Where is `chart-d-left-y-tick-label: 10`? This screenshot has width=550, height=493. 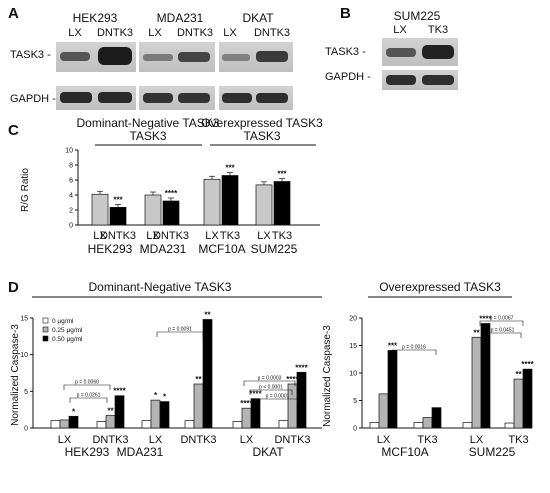
chart-d-left-y-tick-label: 10 is located at coordinates (24, 355).